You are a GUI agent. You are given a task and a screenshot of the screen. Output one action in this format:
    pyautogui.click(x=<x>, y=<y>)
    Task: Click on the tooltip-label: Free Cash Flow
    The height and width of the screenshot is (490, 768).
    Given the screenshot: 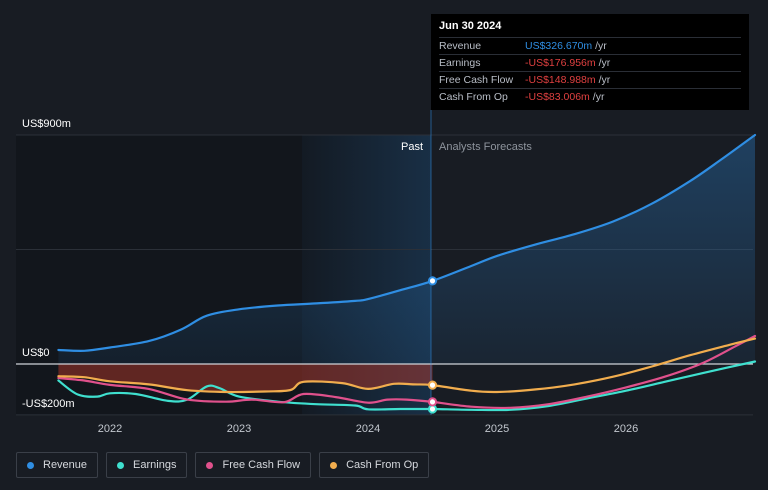 What is the action you would take?
    pyautogui.click(x=476, y=80)
    